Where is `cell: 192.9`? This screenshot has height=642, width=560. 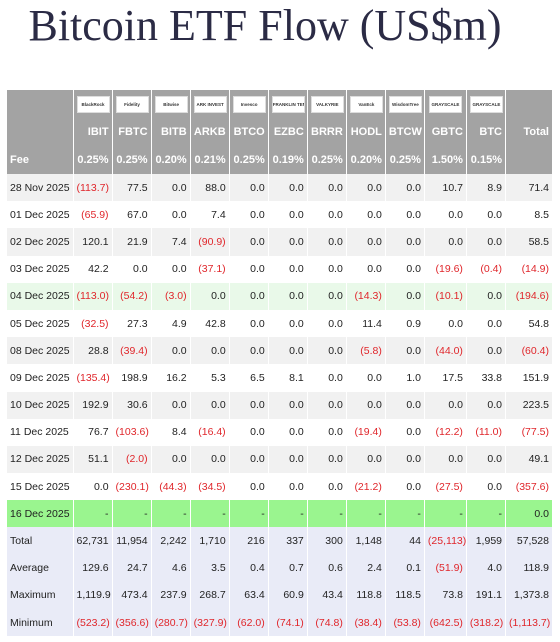 cell: 192.9 is located at coordinates (93, 405).